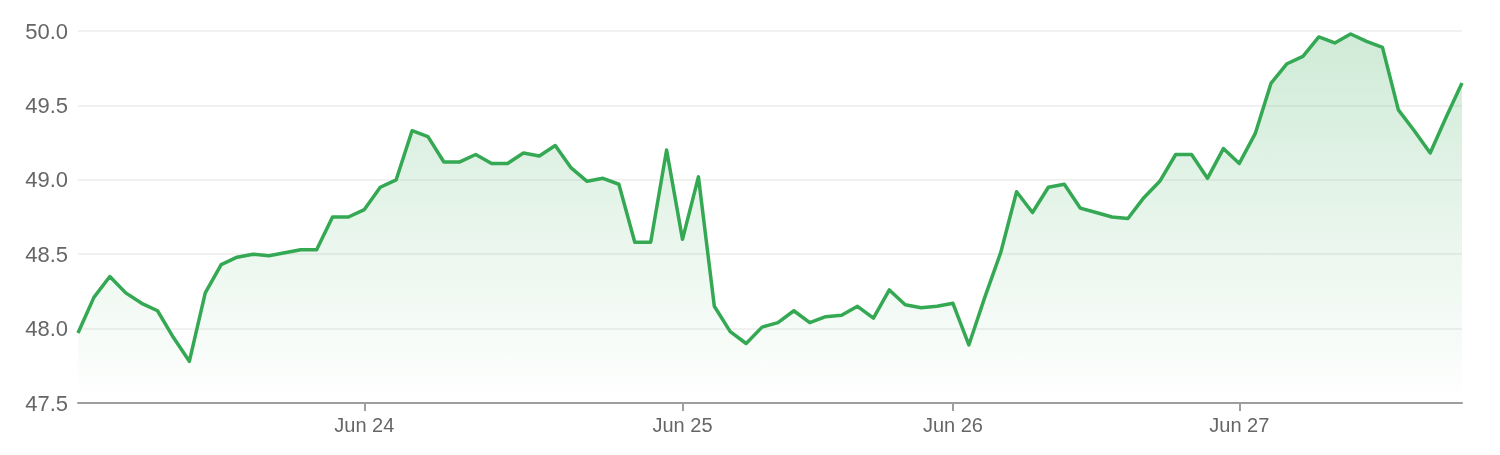  Describe the element at coordinates (46, 403) in the screenshot. I see `y-tick-label: 47.5` at that location.